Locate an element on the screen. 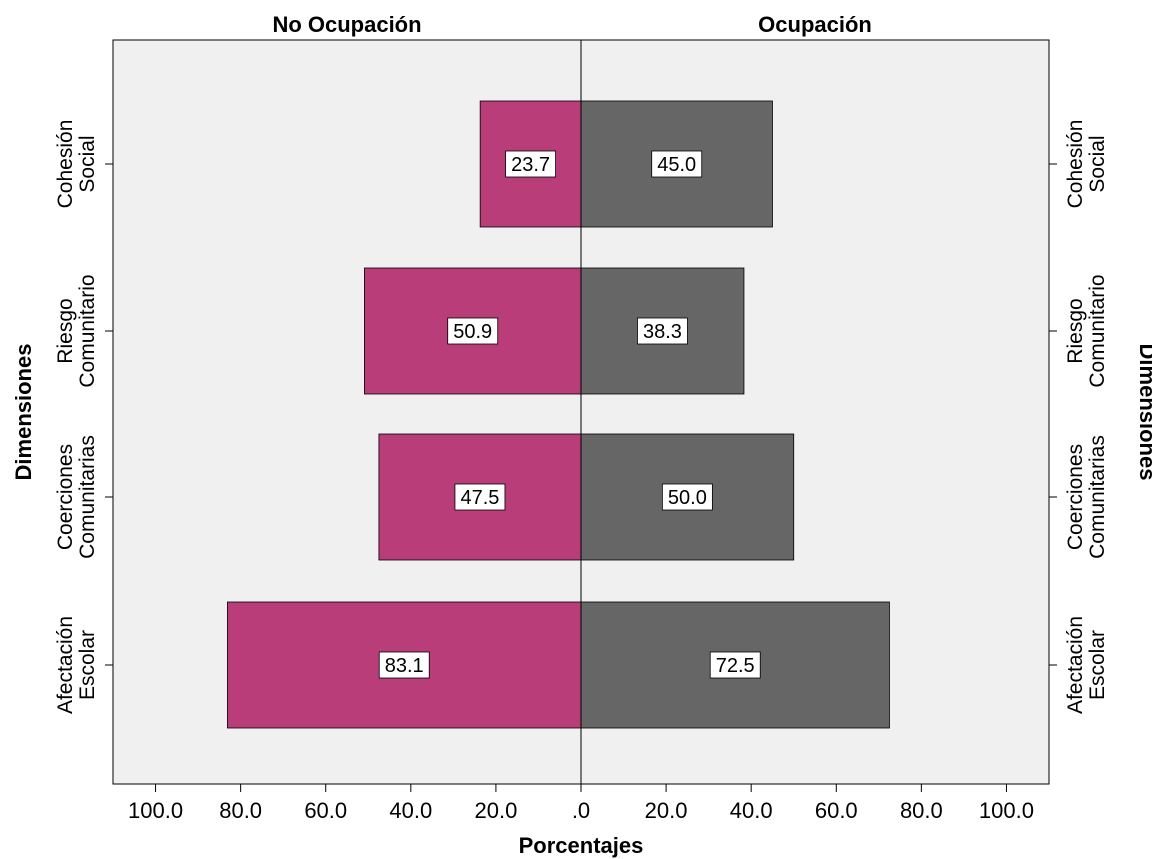 The width and height of the screenshot is (1152, 859). data-label-no-ocupacion-riesgo-comunitario: 50.9 is located at coordinates (472, 332).